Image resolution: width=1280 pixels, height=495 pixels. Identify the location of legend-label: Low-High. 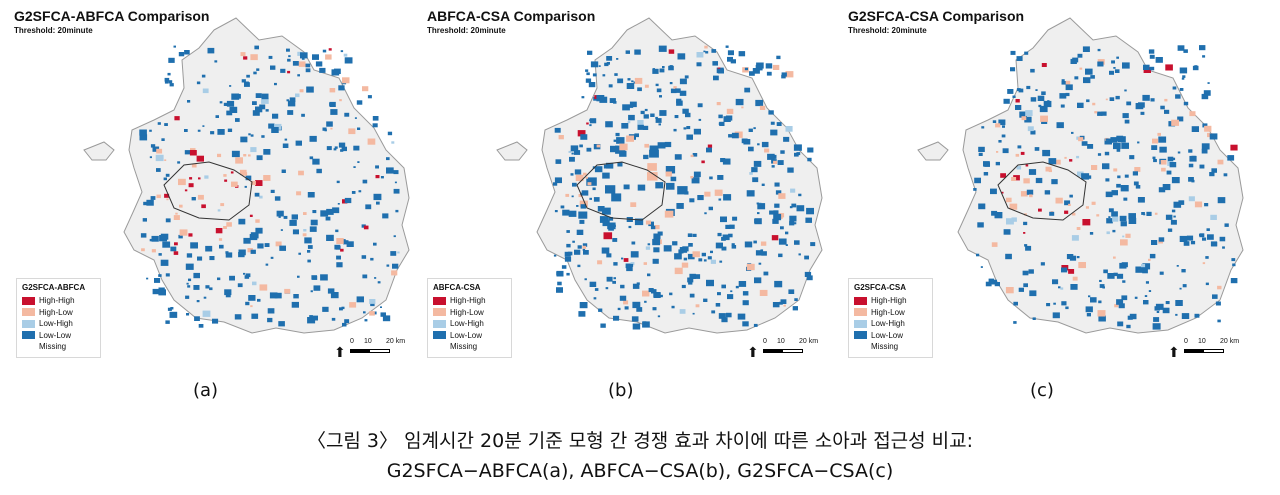
(888, 324).